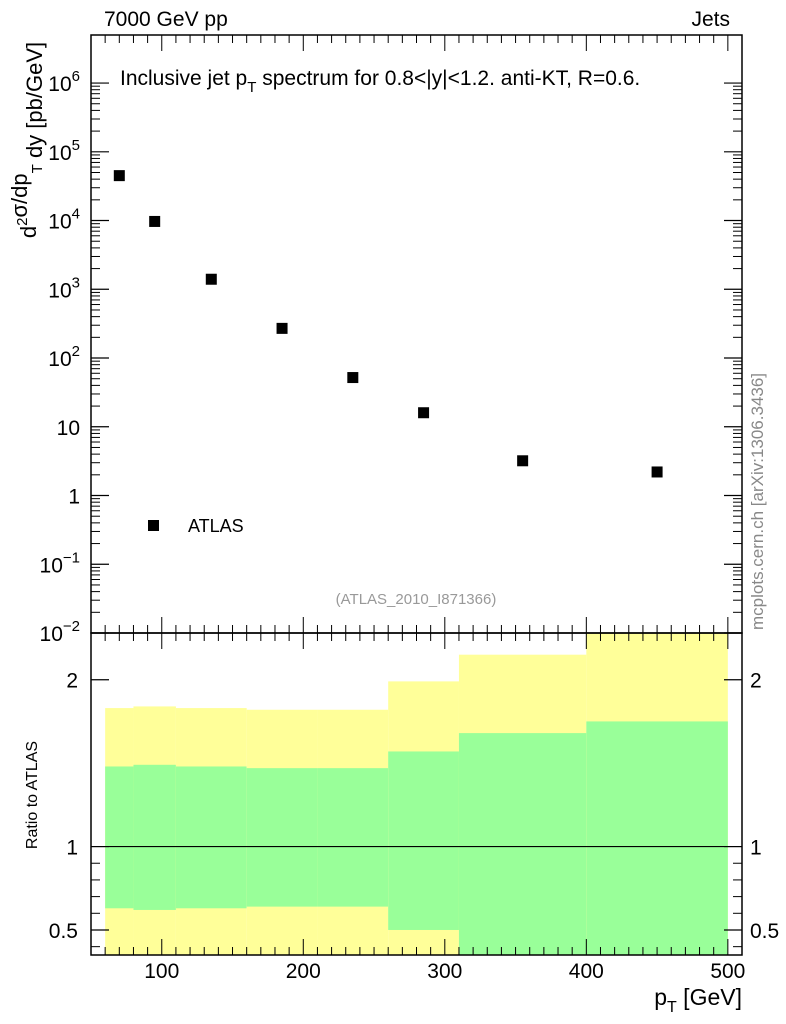 Image resolution: width=786 pixels, height=1024 pixels. Describe the element at coordinates (710, 19) in the screenshot. I see `header-right: Jets` at that location.